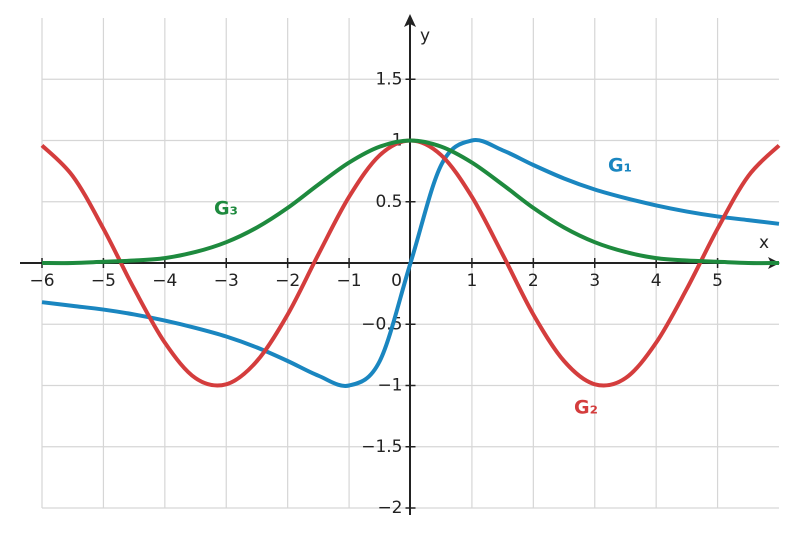 The image size is (797, 537). Describe the element at coordinates (41, 281) in the screenshot. I see `x-tick-label: −6` at that location.